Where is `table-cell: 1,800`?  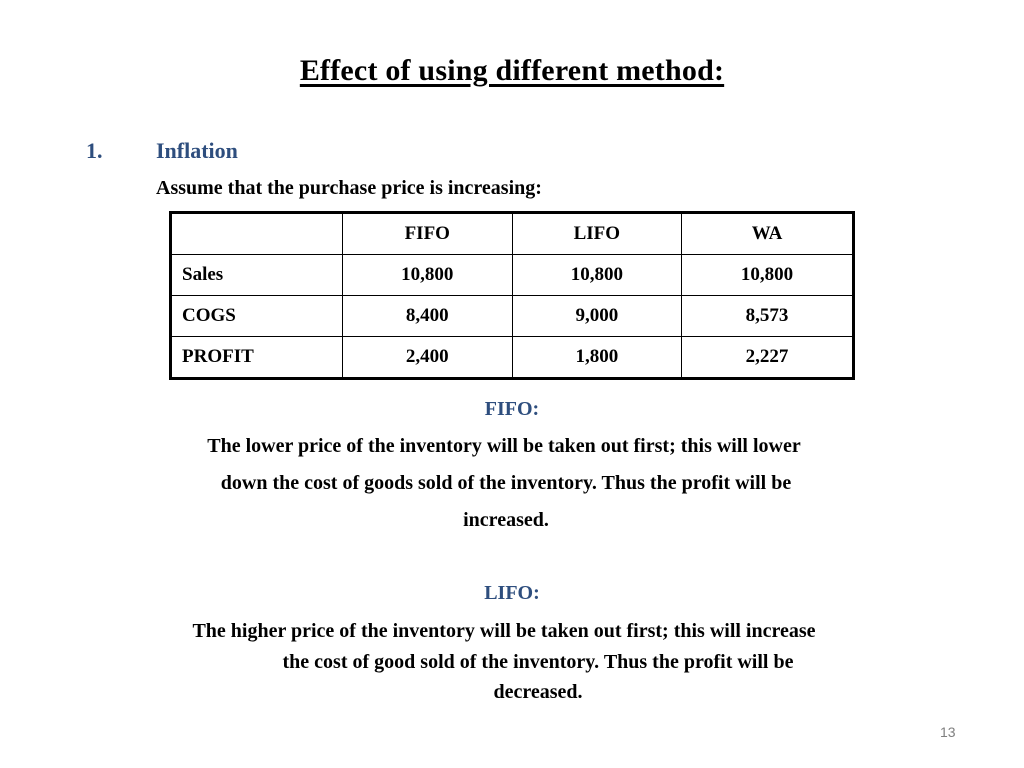 table-cell: 1,800 is located at coordinates (597, 357).